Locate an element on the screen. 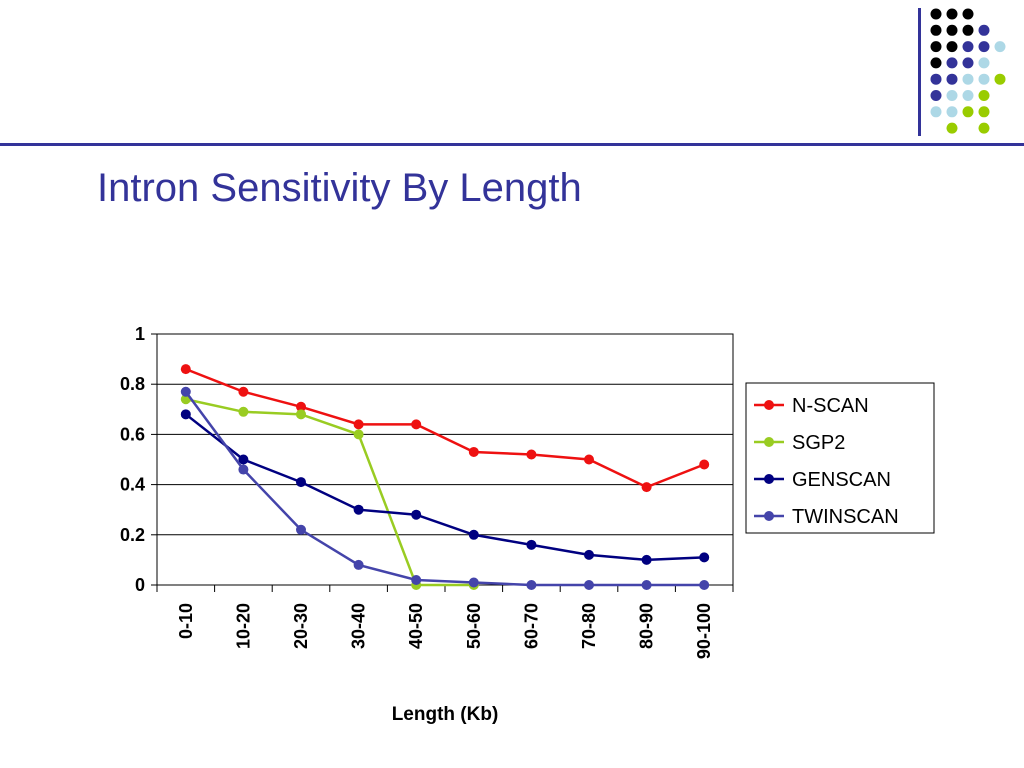 This screenshot has width=1024, height=768. grid-lines is located at coordinates (445, 459).